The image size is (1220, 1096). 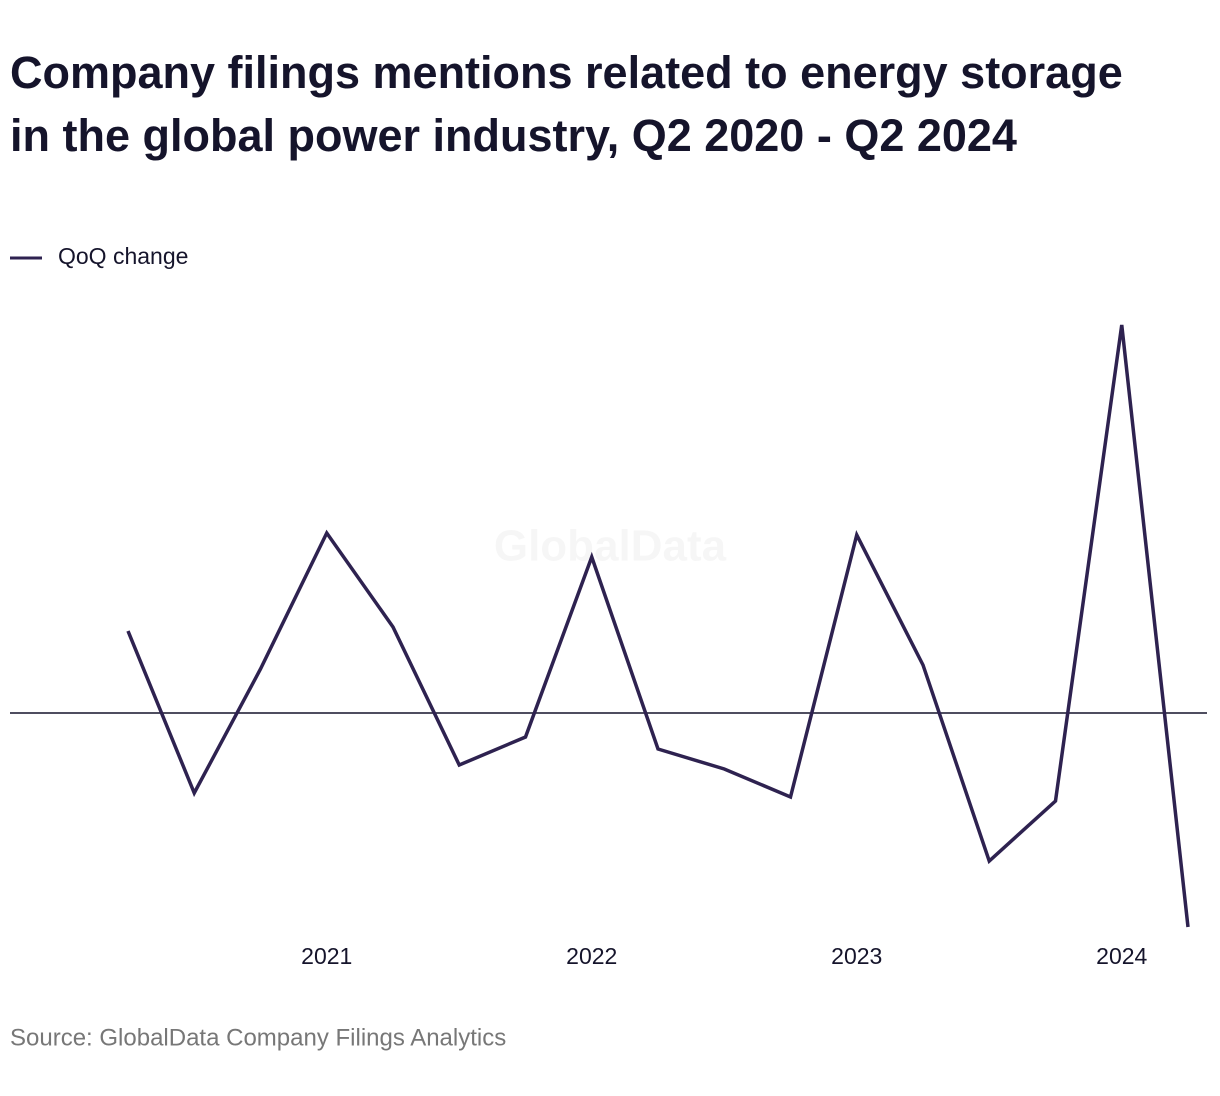 I want to click on x-tick-label: 2022, so click(x=591, y=956).